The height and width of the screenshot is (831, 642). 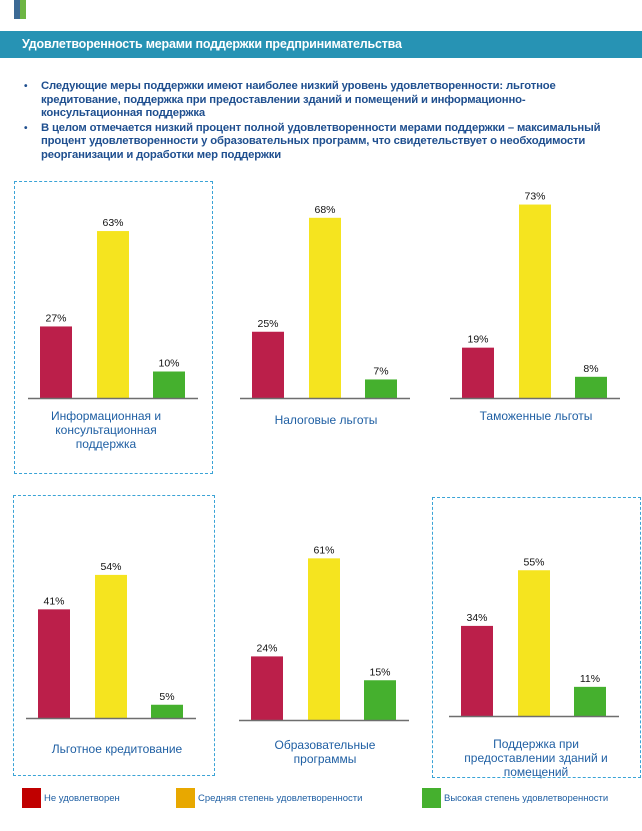 I want to click on logo-blue-stripe, so click(x=17, y=9).